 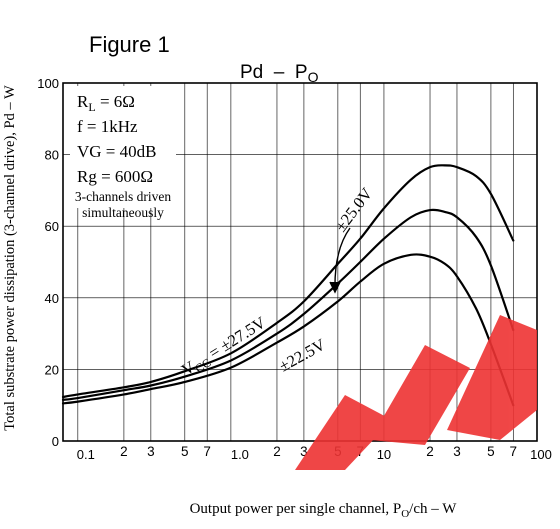 I want to click on chart-title-main: Pd – P, so click(x=274, y=72).